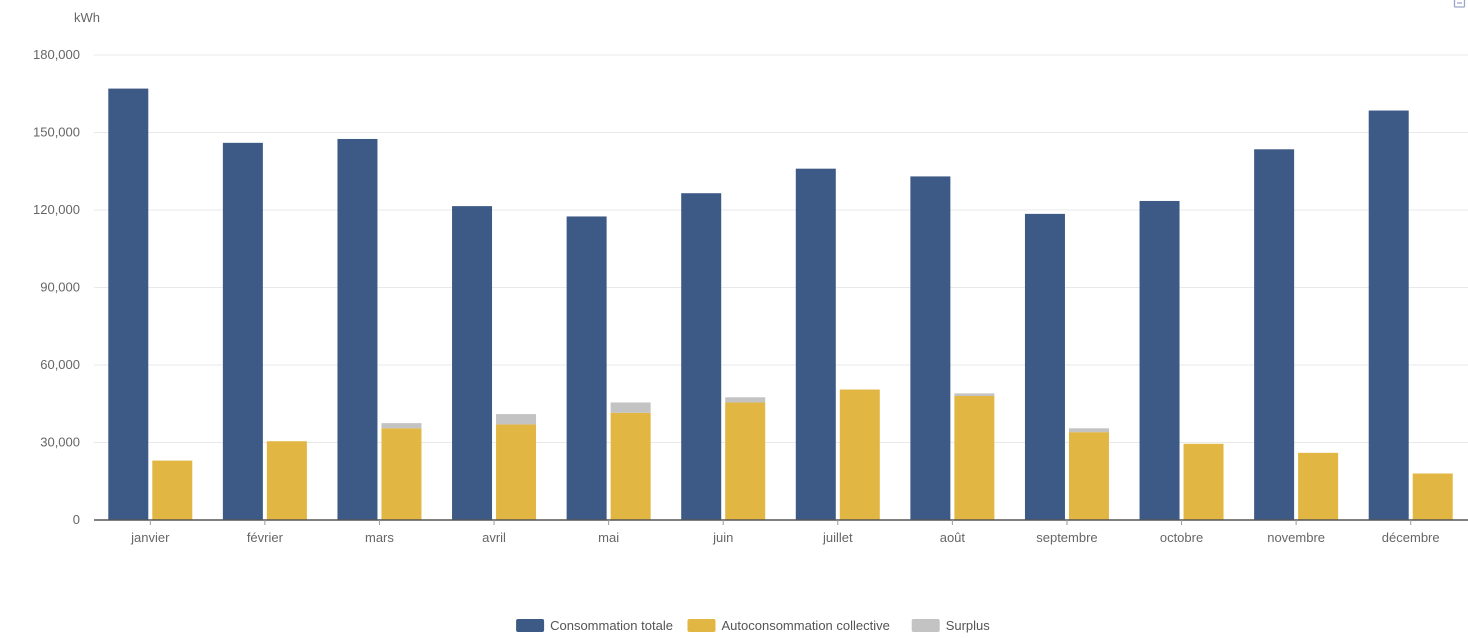  What do you see at coordinates (87, 17) in the screenshot?
I see `y-axis-unit-label: kWh` at bounding box center [87, 17].